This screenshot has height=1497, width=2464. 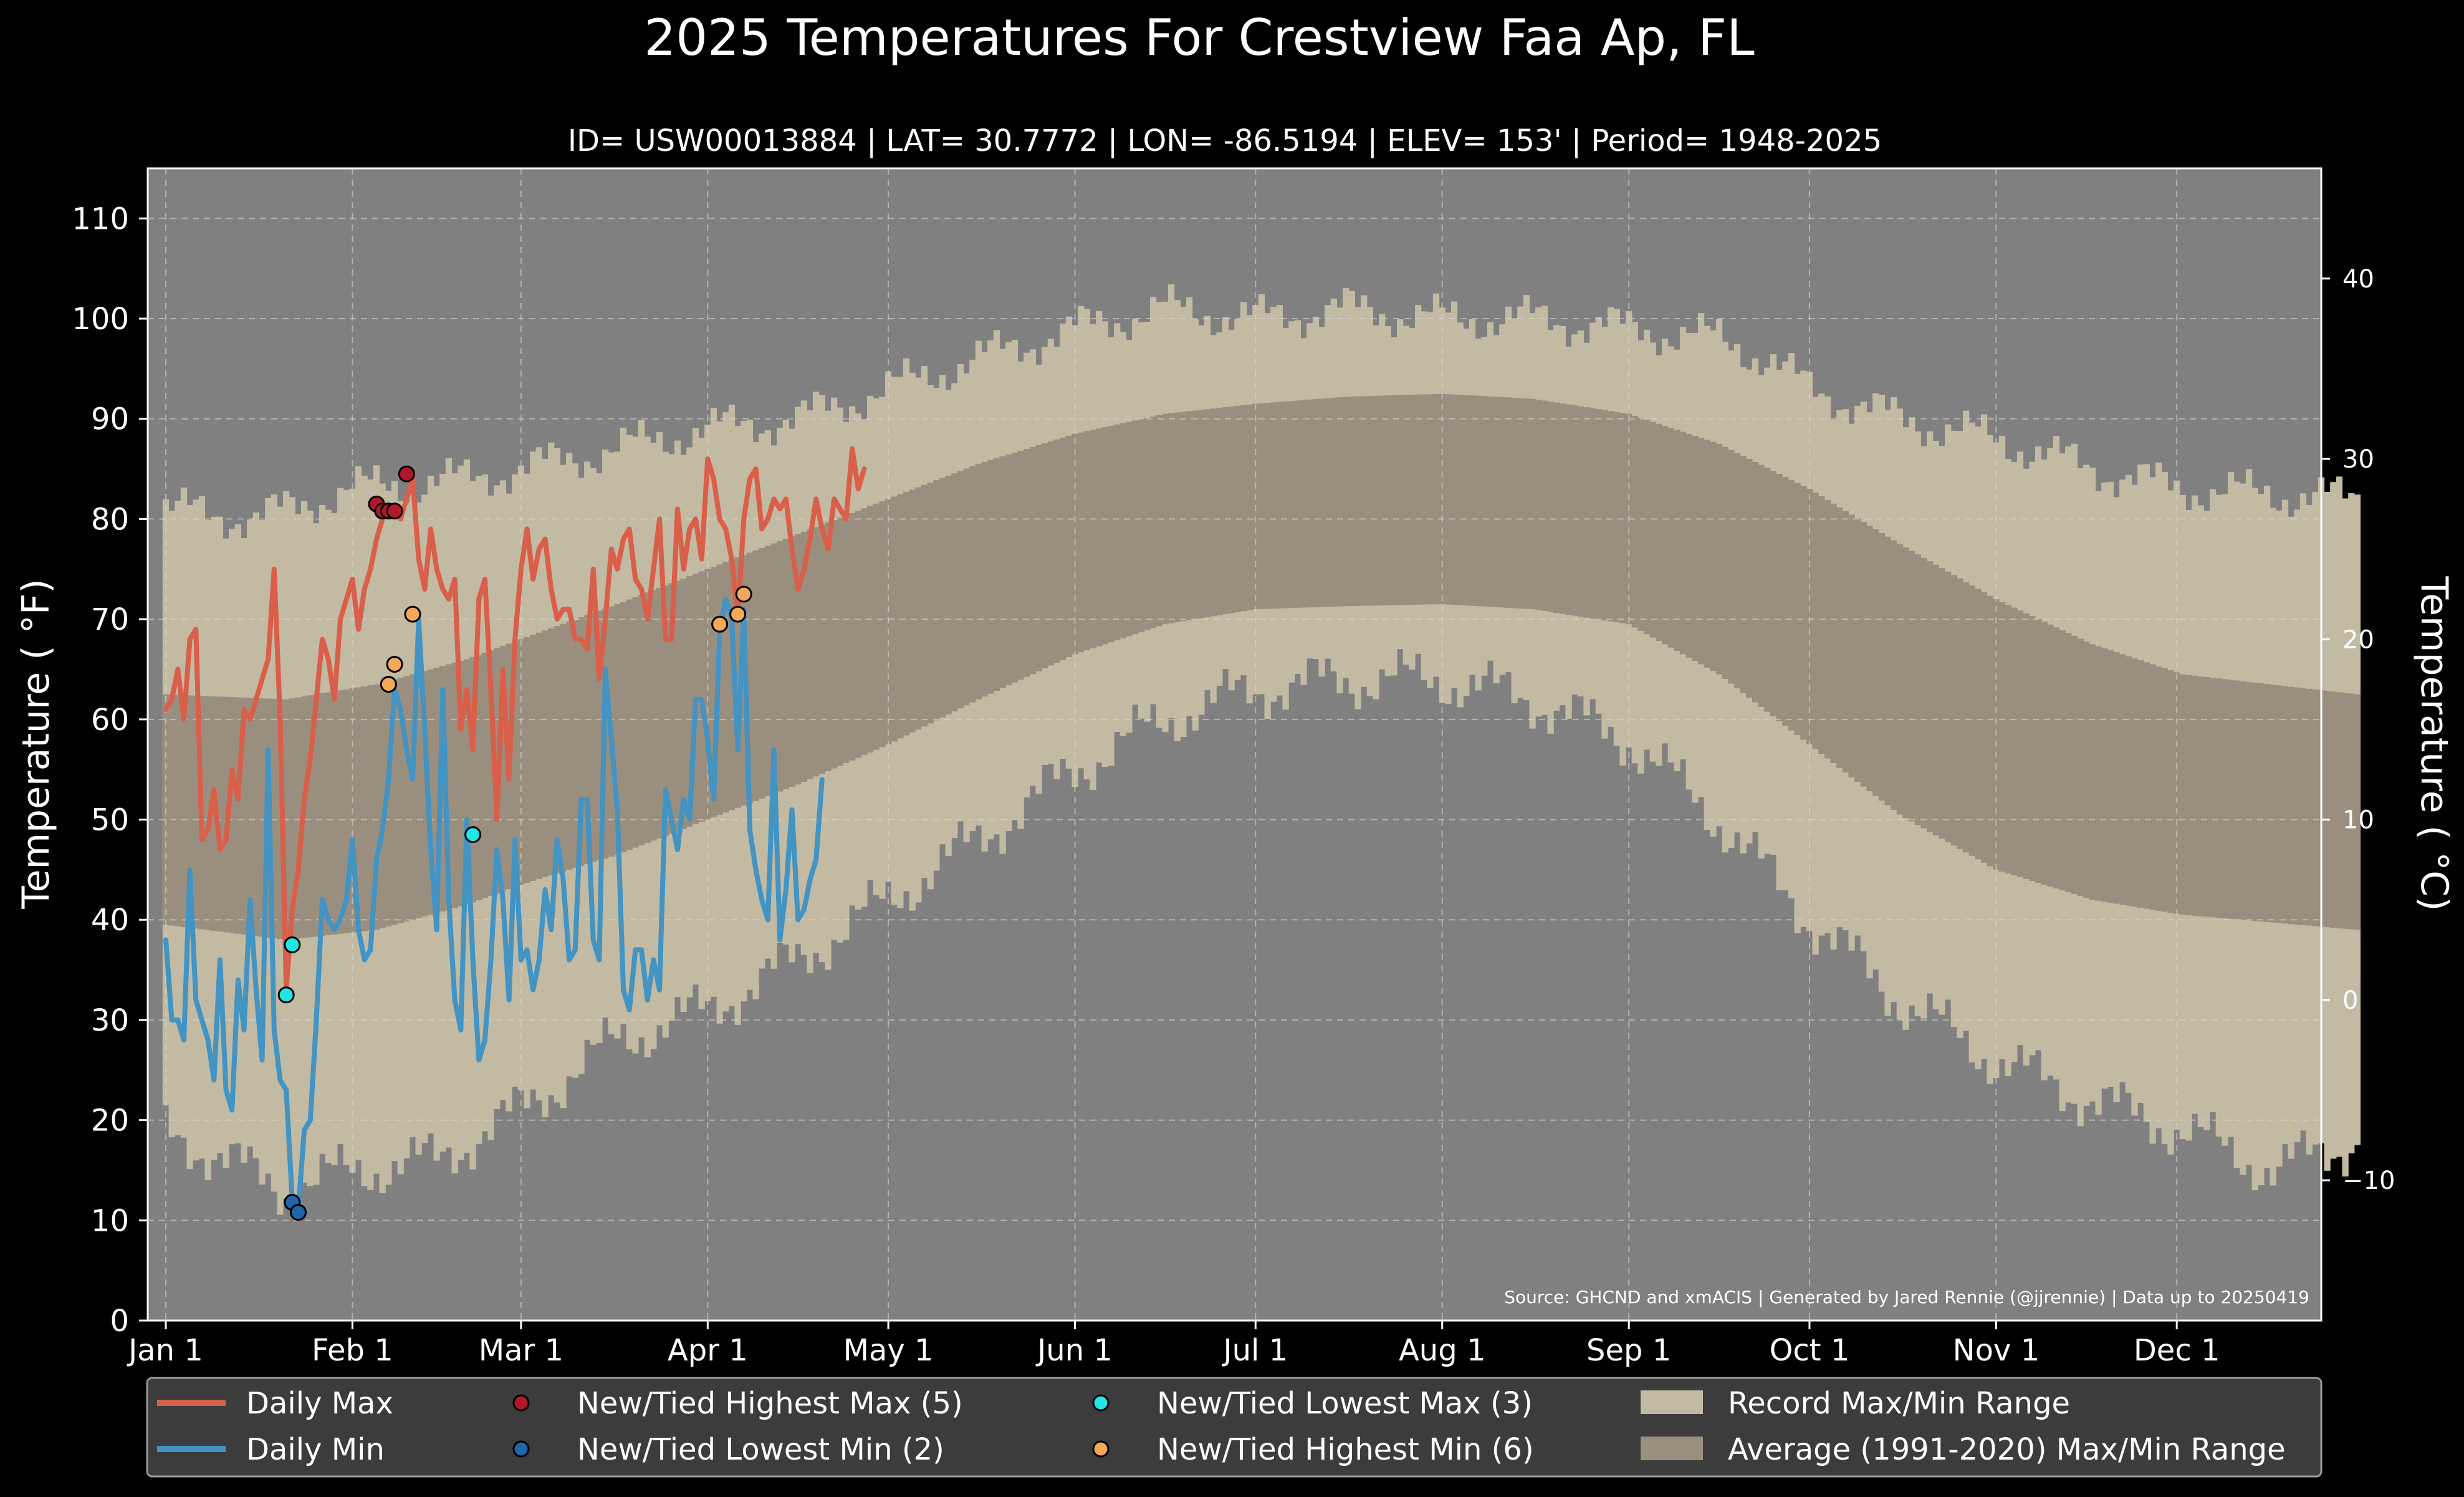 I want to click on y-tick-label: 110, so click(x=100, y=218).